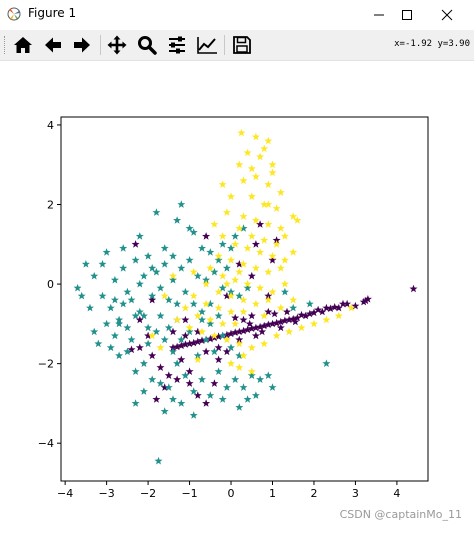  I want to click on subplots-button, so click(177, 45).